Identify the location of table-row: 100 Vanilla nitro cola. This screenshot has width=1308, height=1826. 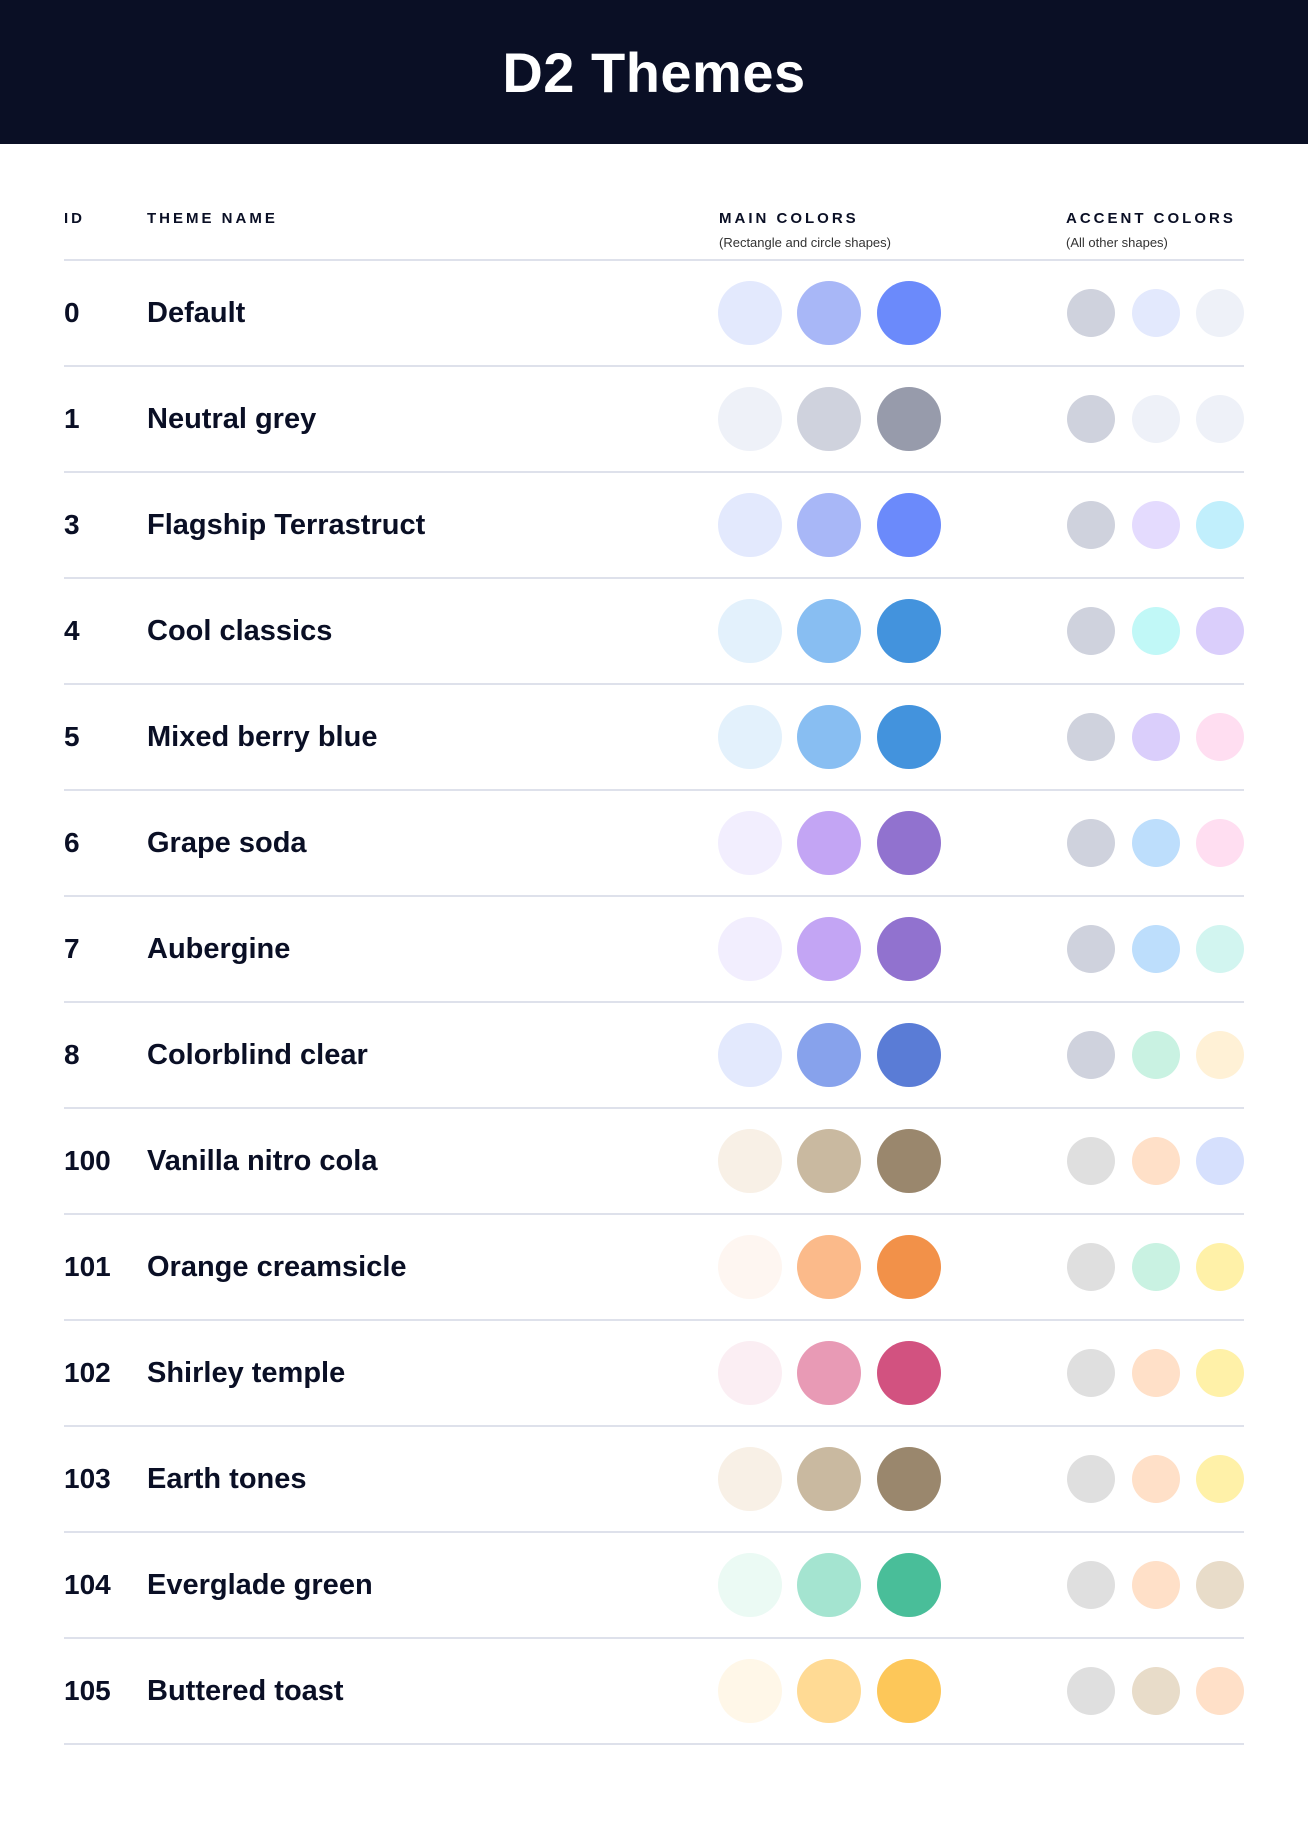
(654, 1162).